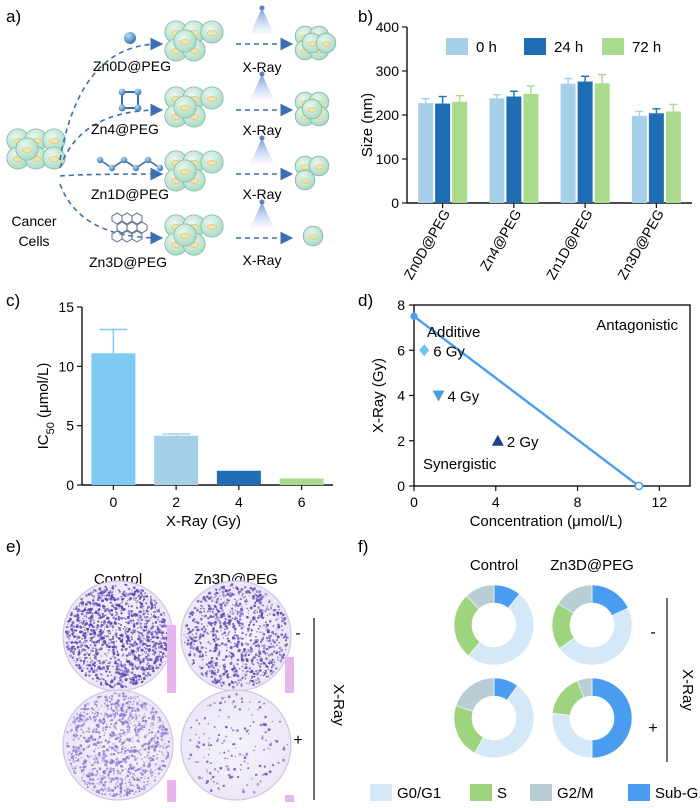 Image resolution: width=700 pixels, height=808 pixels. I want to click on panel-e-label: e), so click(13, 546).